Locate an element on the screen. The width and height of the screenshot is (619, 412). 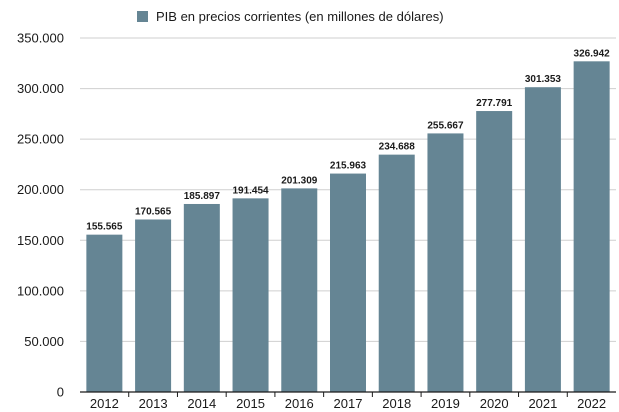
data-label: 255.667 is located at coordinates (445, 125).